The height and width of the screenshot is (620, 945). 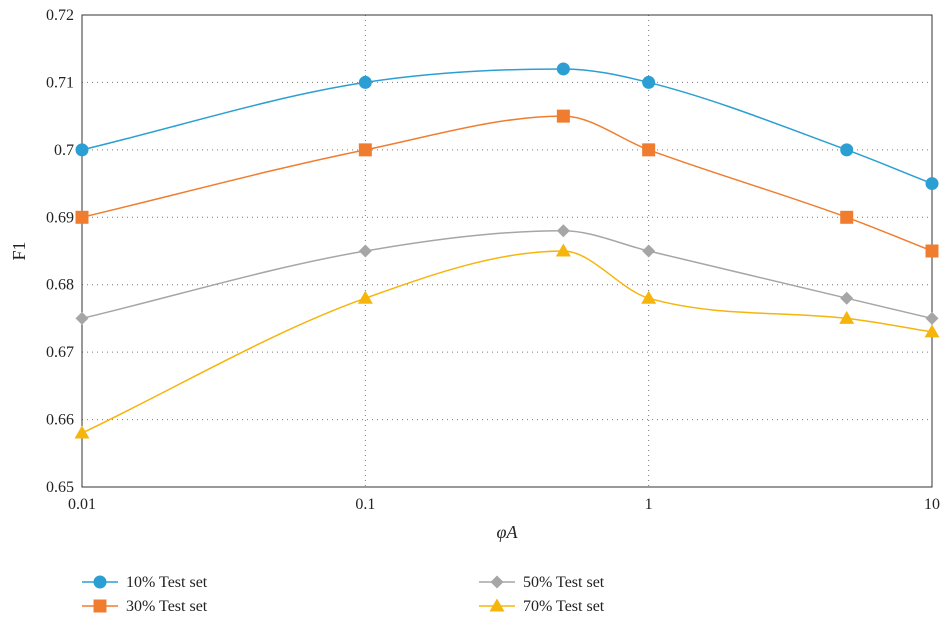 I want to click on legend-item: 70% Test set, so click(x=542, y=606).